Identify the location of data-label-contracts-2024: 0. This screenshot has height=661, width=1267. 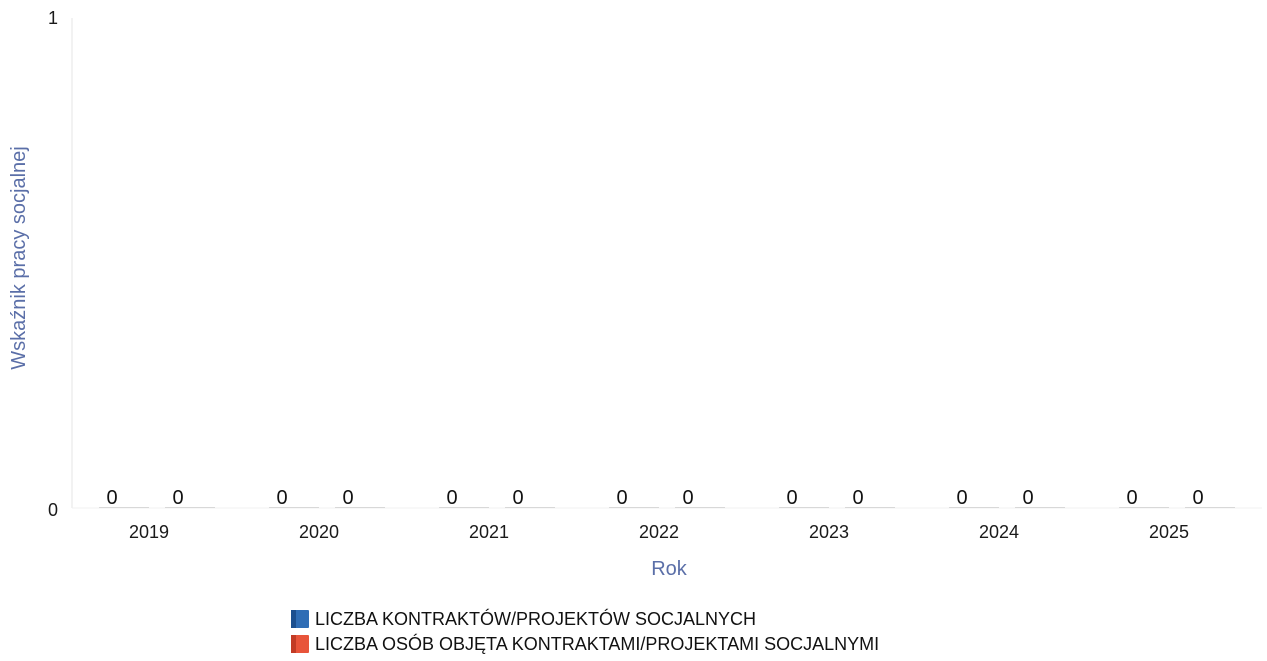
(961, 498).